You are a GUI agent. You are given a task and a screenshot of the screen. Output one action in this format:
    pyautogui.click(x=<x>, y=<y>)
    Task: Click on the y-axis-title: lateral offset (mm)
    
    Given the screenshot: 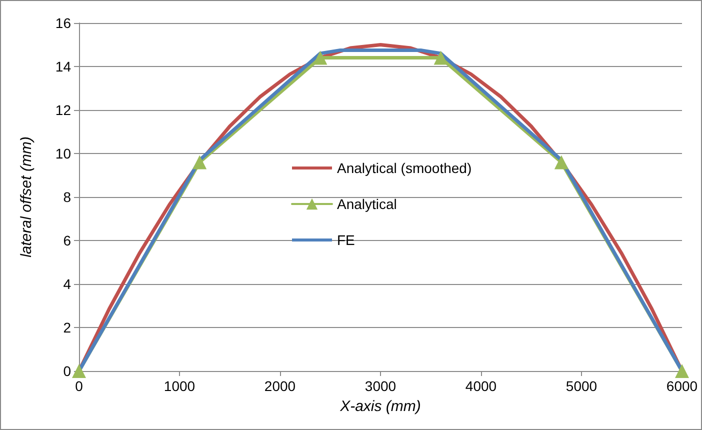 What is the action you would take?
    pyautogui.click(x=26, y=197)
    